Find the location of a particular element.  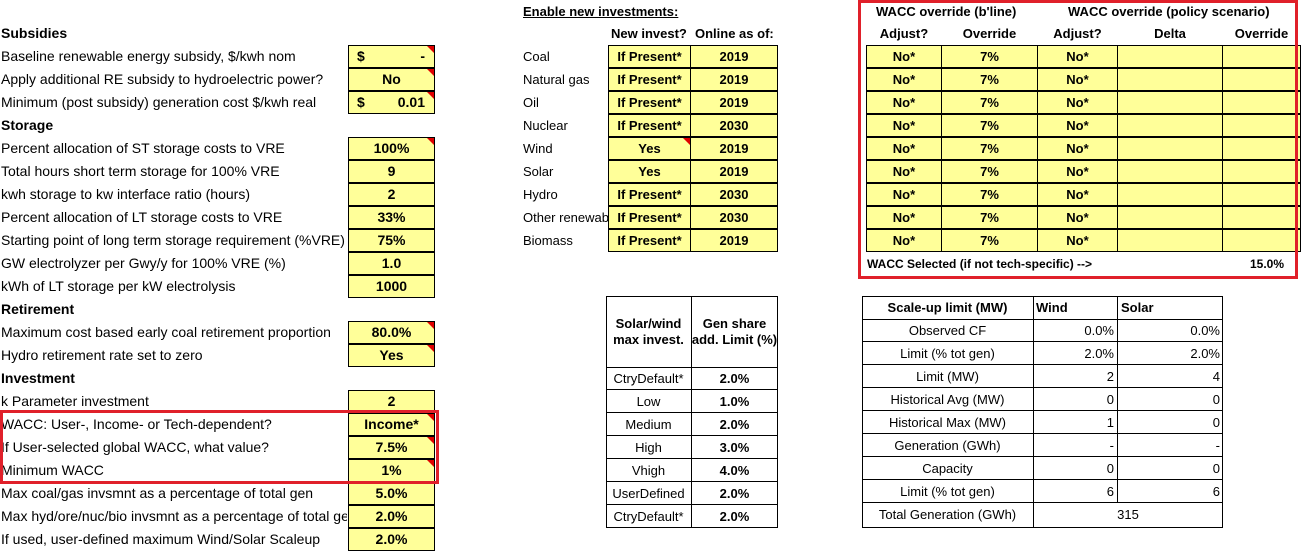

scaleup-wind-value: 2.0% is located at coordinates (1075, 353).